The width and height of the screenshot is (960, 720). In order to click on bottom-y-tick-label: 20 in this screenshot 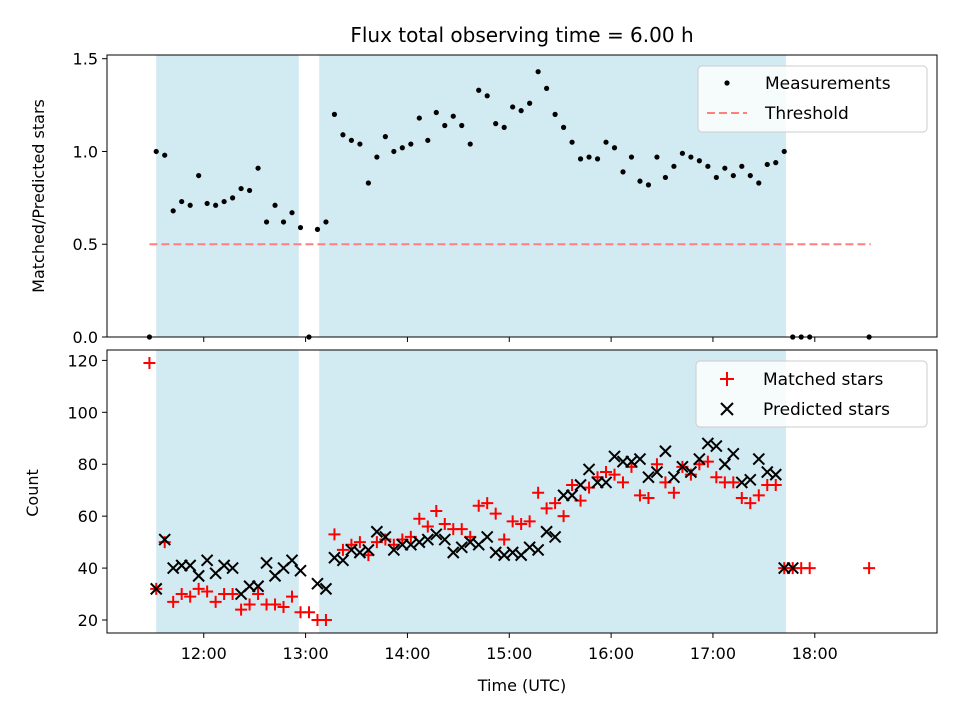, I will do `click(88, 620)`.